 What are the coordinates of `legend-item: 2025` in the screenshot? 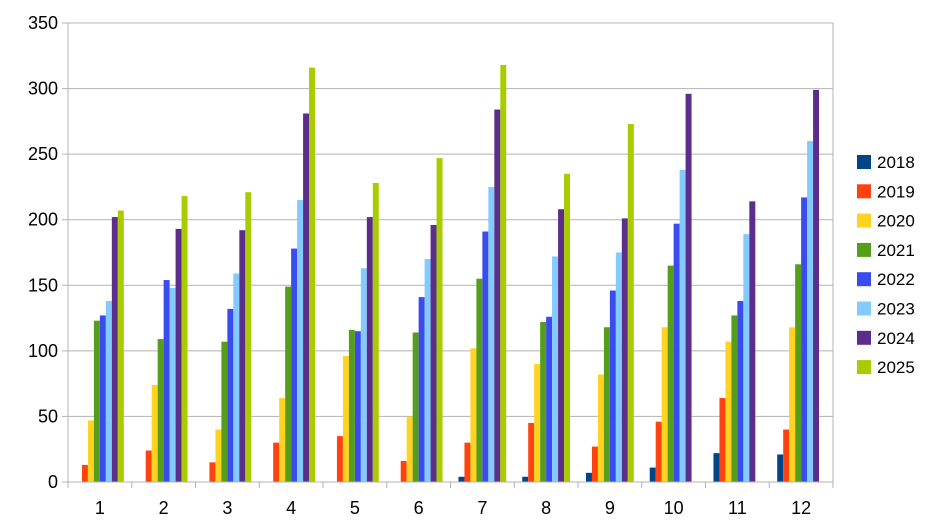 It's located at (886, 367).